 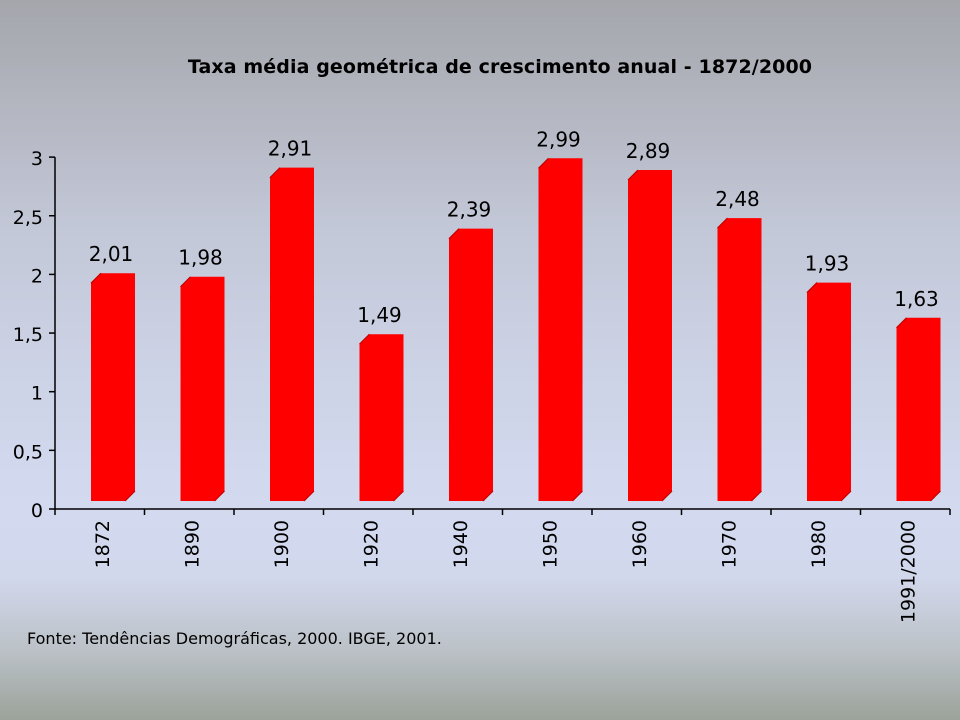 What do you see at coordinates (558, 139) in the screenshot?
I see `data-label: 2,99` at bounding box center [558, 139].